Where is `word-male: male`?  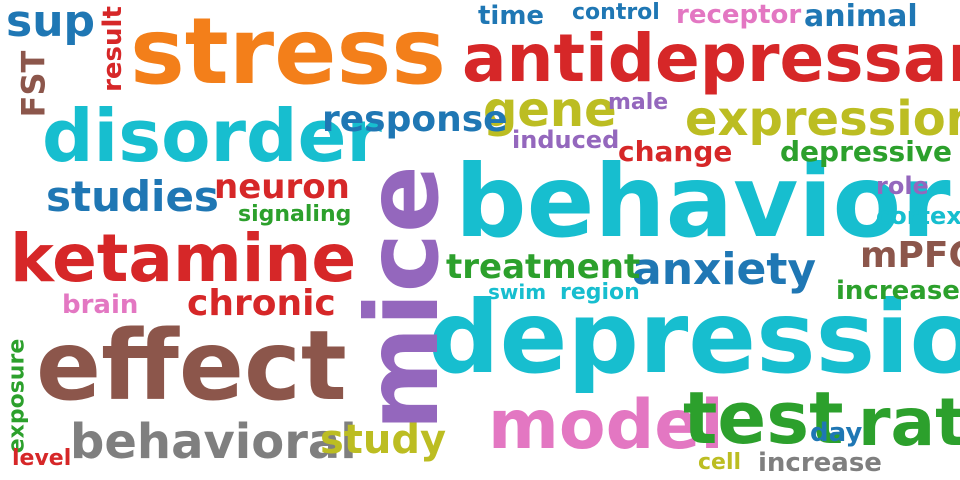 word-male: male is located at coordinates (638, 102).